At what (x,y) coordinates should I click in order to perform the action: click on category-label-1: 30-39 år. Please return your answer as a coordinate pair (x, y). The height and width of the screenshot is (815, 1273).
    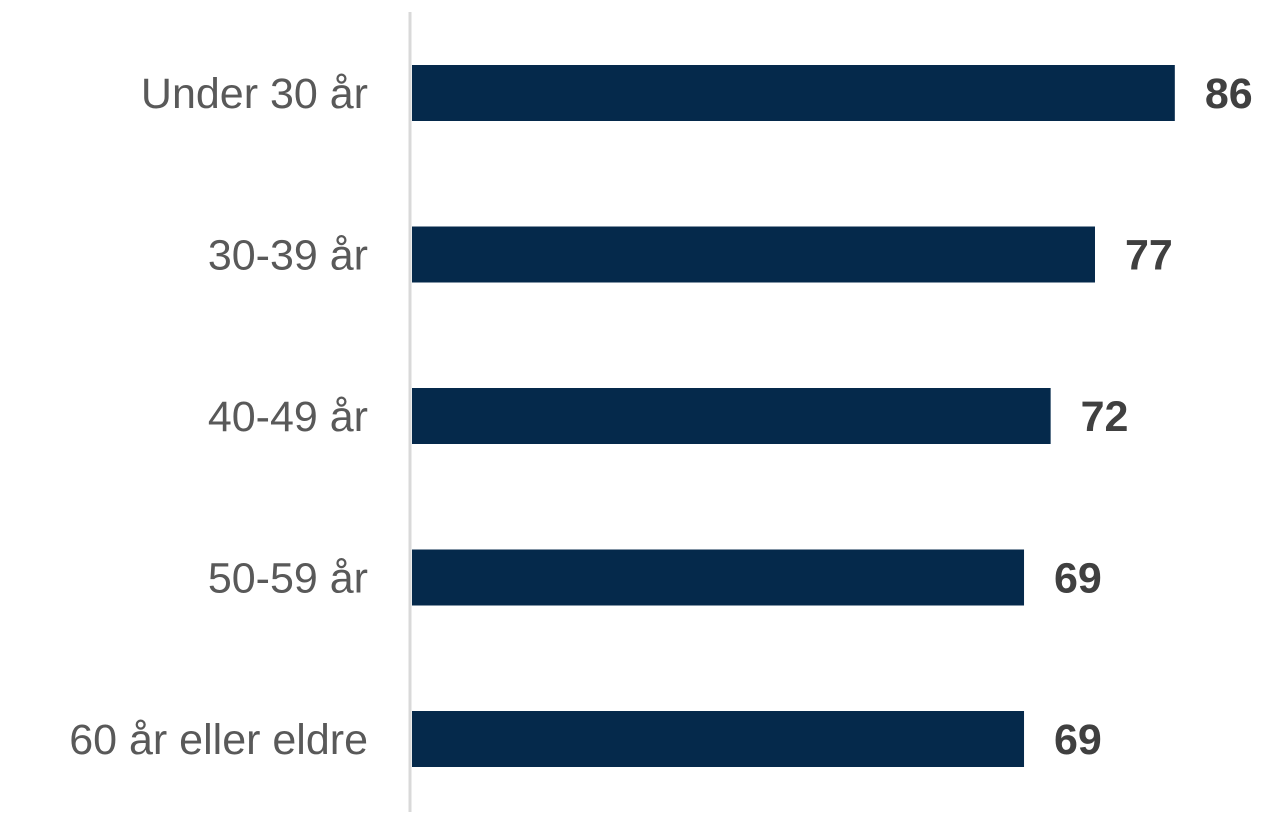
    Looking at the image, I should click on (288, 256).